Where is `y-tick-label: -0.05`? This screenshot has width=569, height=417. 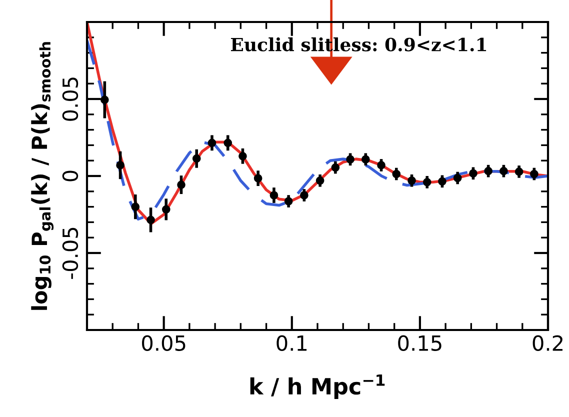 y-tick-label: -0.05 is located at coordinates (70, 253).